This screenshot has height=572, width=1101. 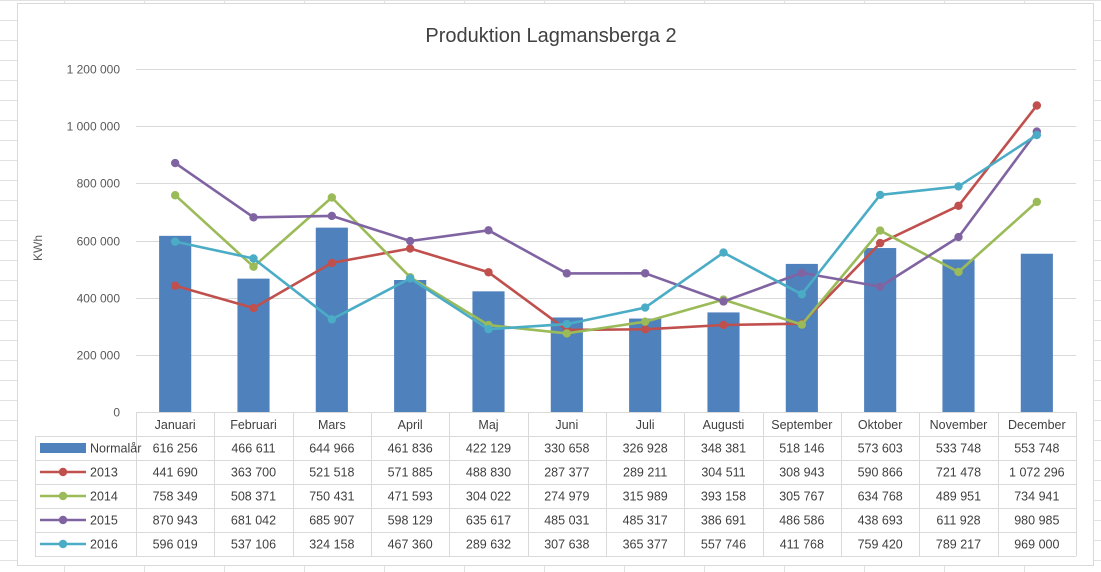 I want to click on table-value: 611 928, so click(x=958, y=521).